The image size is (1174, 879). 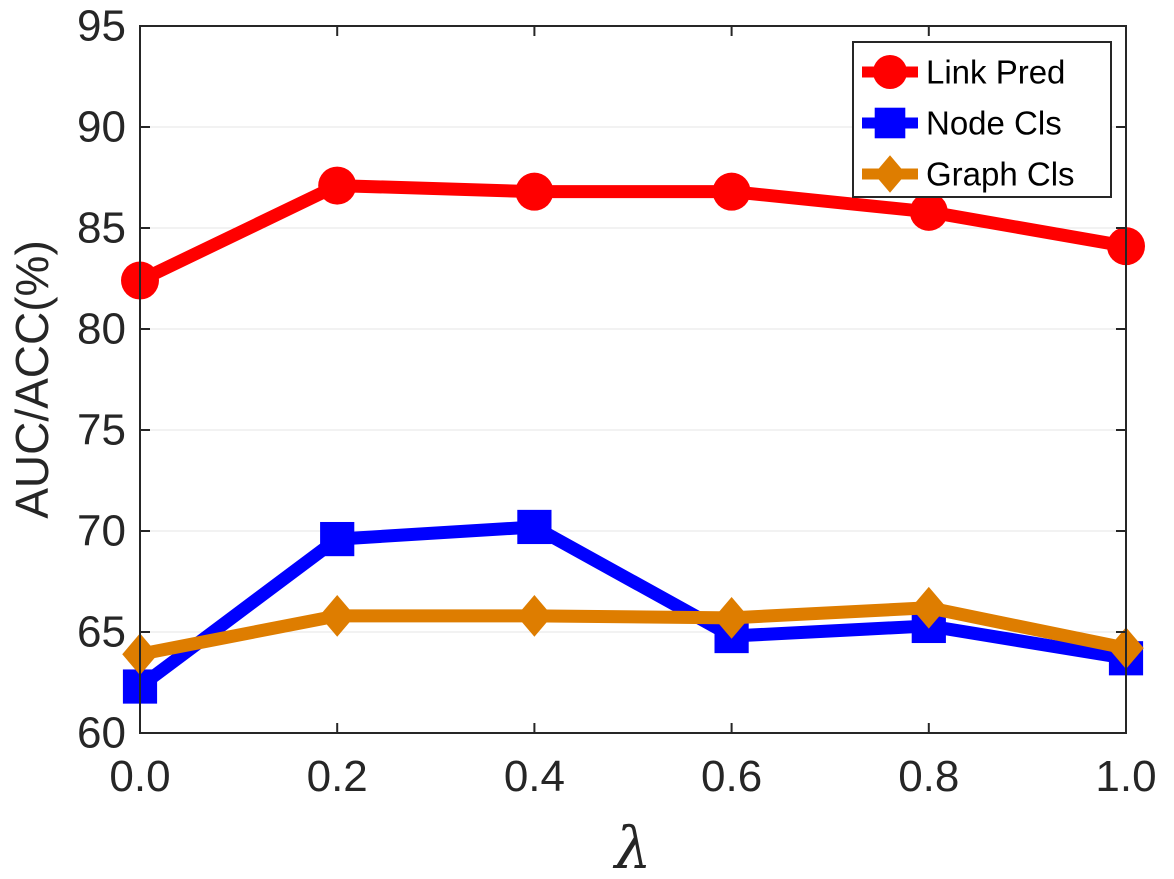 What do you see at coordinates (731, 776) in the screenshot?
I see `x-tick-label: 0.6` at bounding box center [731, 776].